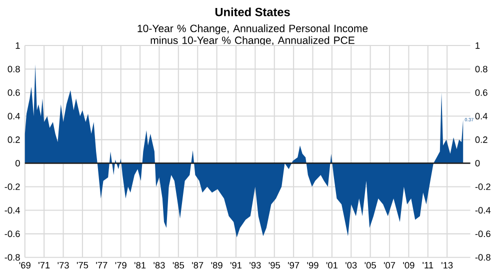 Image resolution: width=500 pixels, height=273 pixels. What do you see at coordinates (447, 265) in the screenshot?
I see `x-tick-label: '13` at bounding box center [447, 265].